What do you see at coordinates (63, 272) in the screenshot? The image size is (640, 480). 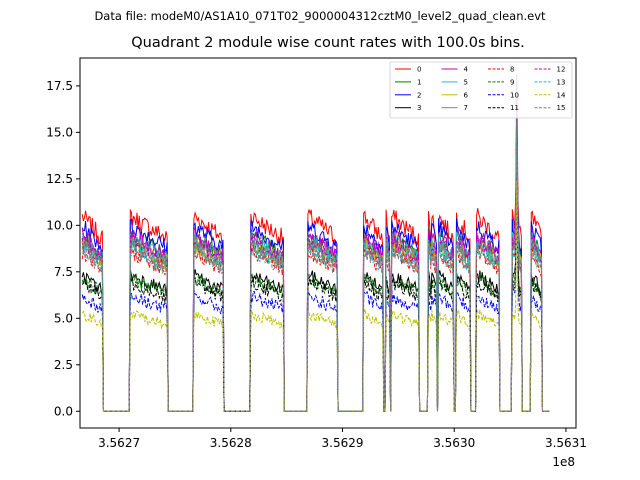 I see `y-tick-label: 7.5` at bounding box center [63, 272].